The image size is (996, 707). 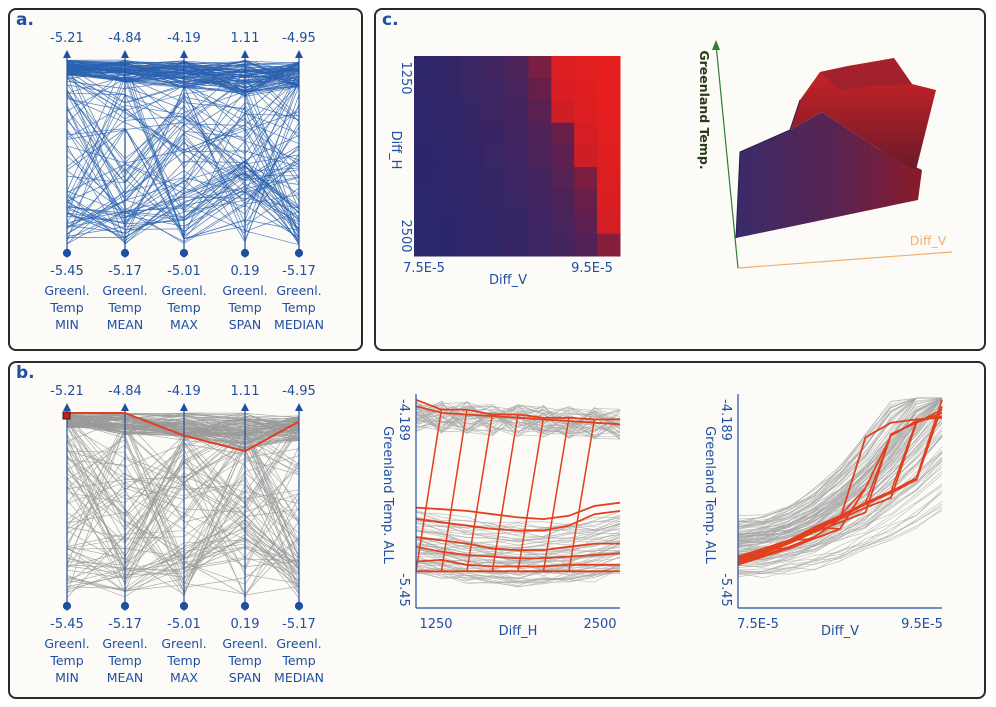 What do you see at coordinates (716, 45) in the screenshot?
I see `surface-z-arrow-icon` at bounding box center [716, 45].